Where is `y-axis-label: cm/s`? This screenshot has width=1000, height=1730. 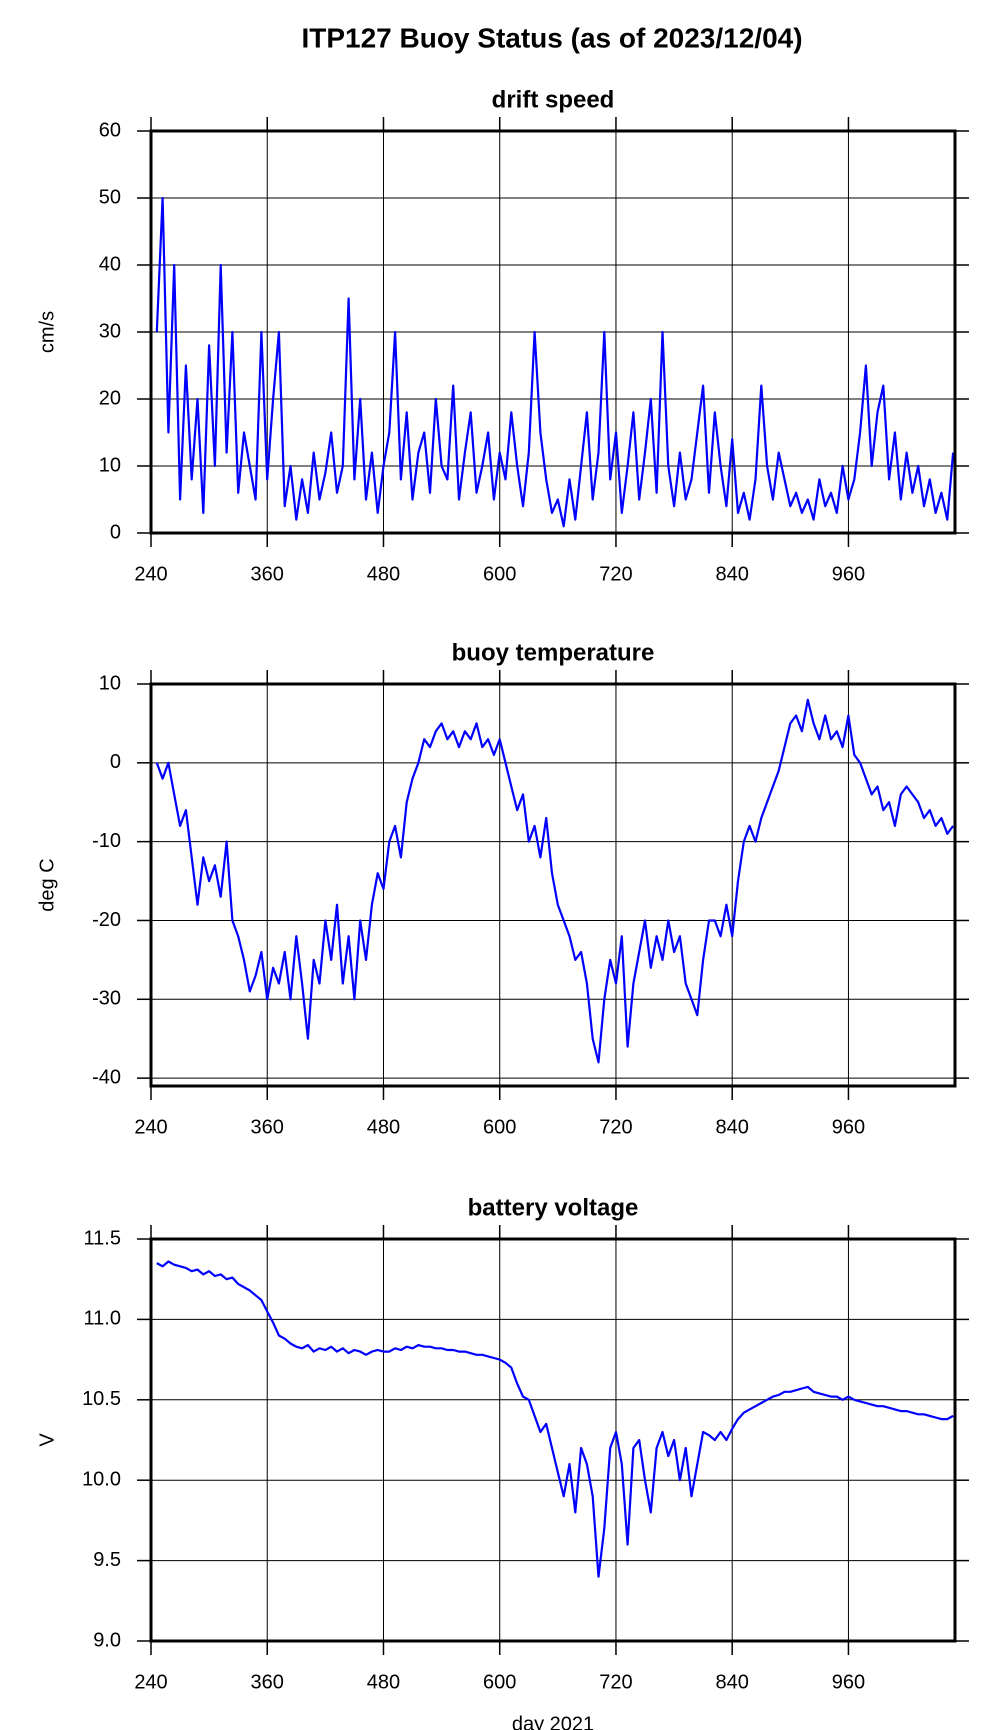 y-axis-label: cm/s is located at coordinates (47, 332).